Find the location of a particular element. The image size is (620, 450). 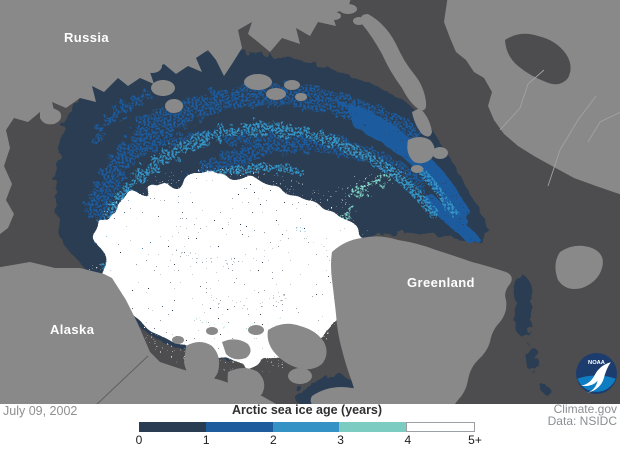

legend-tick-5+: 5+ is located at coordinates (475, 440).